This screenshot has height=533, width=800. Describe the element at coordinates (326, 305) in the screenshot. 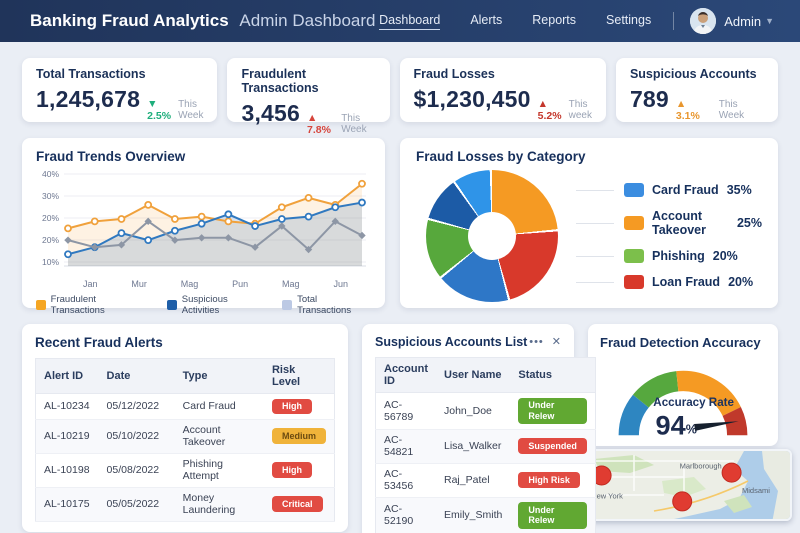

I see `legend-item-total-transactions: Total Transactions` at that location.